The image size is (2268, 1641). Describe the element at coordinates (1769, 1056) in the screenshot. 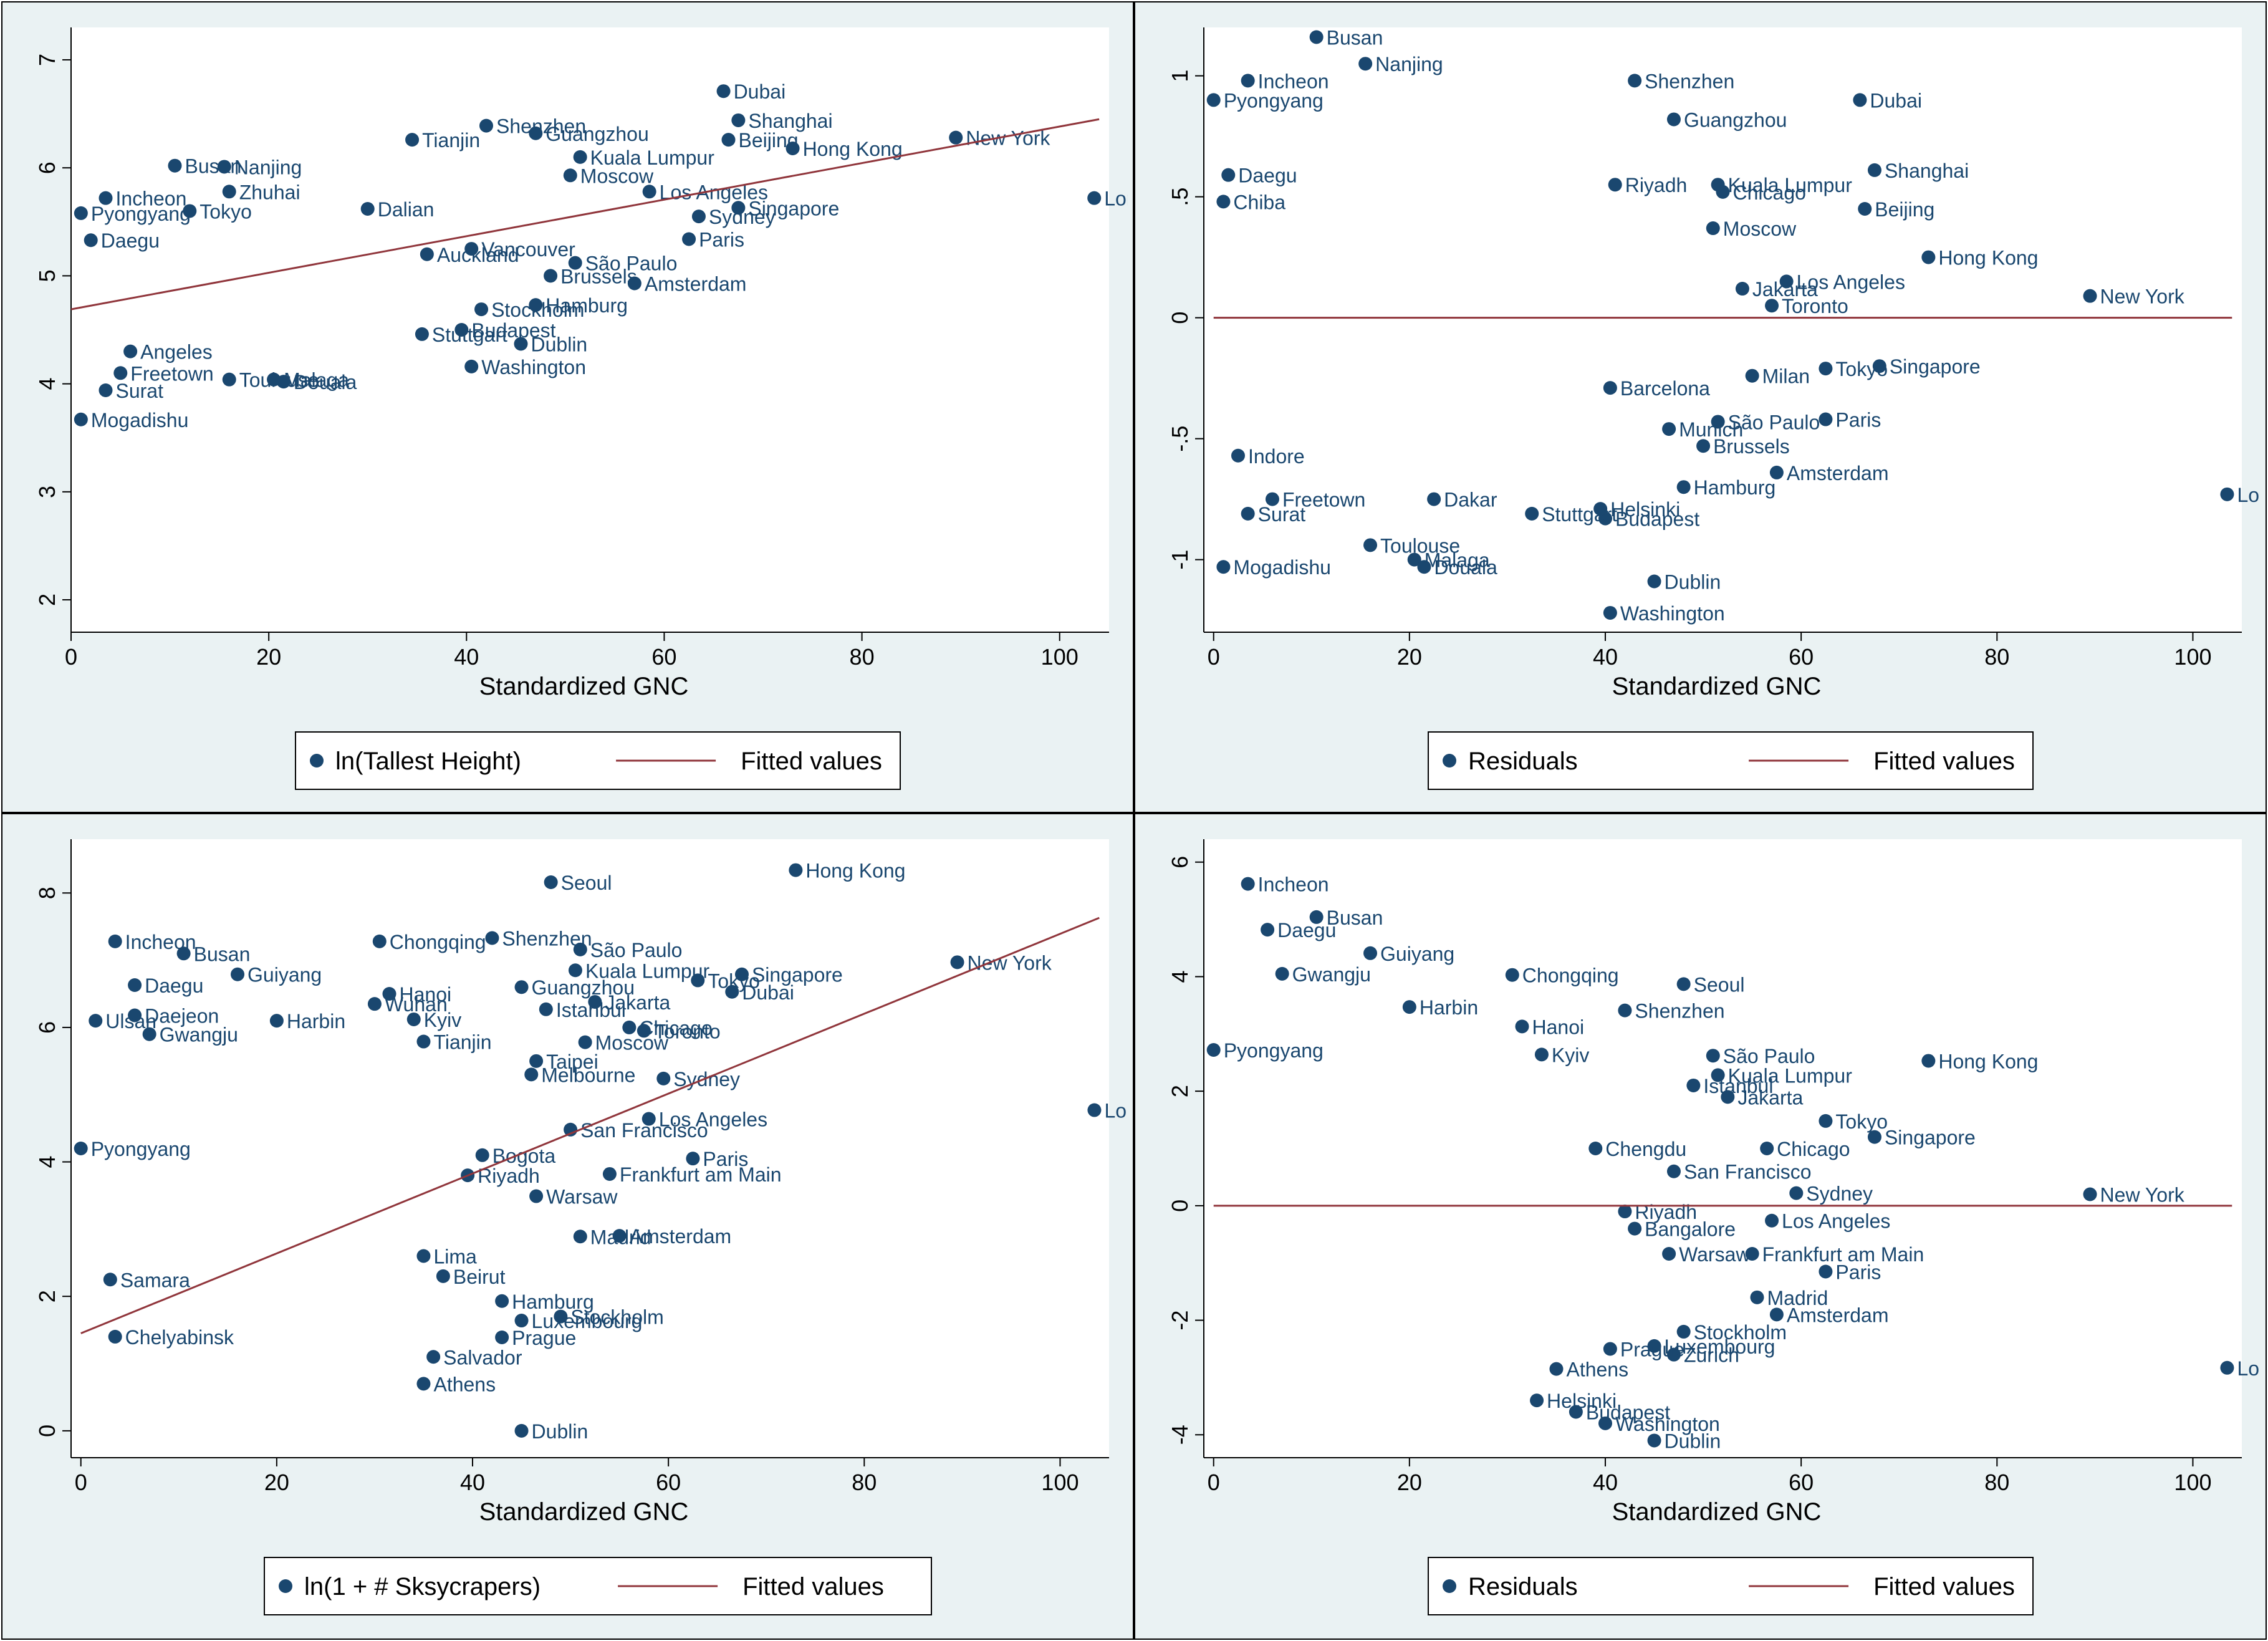

I see `point-label: São Paulo` at that location.